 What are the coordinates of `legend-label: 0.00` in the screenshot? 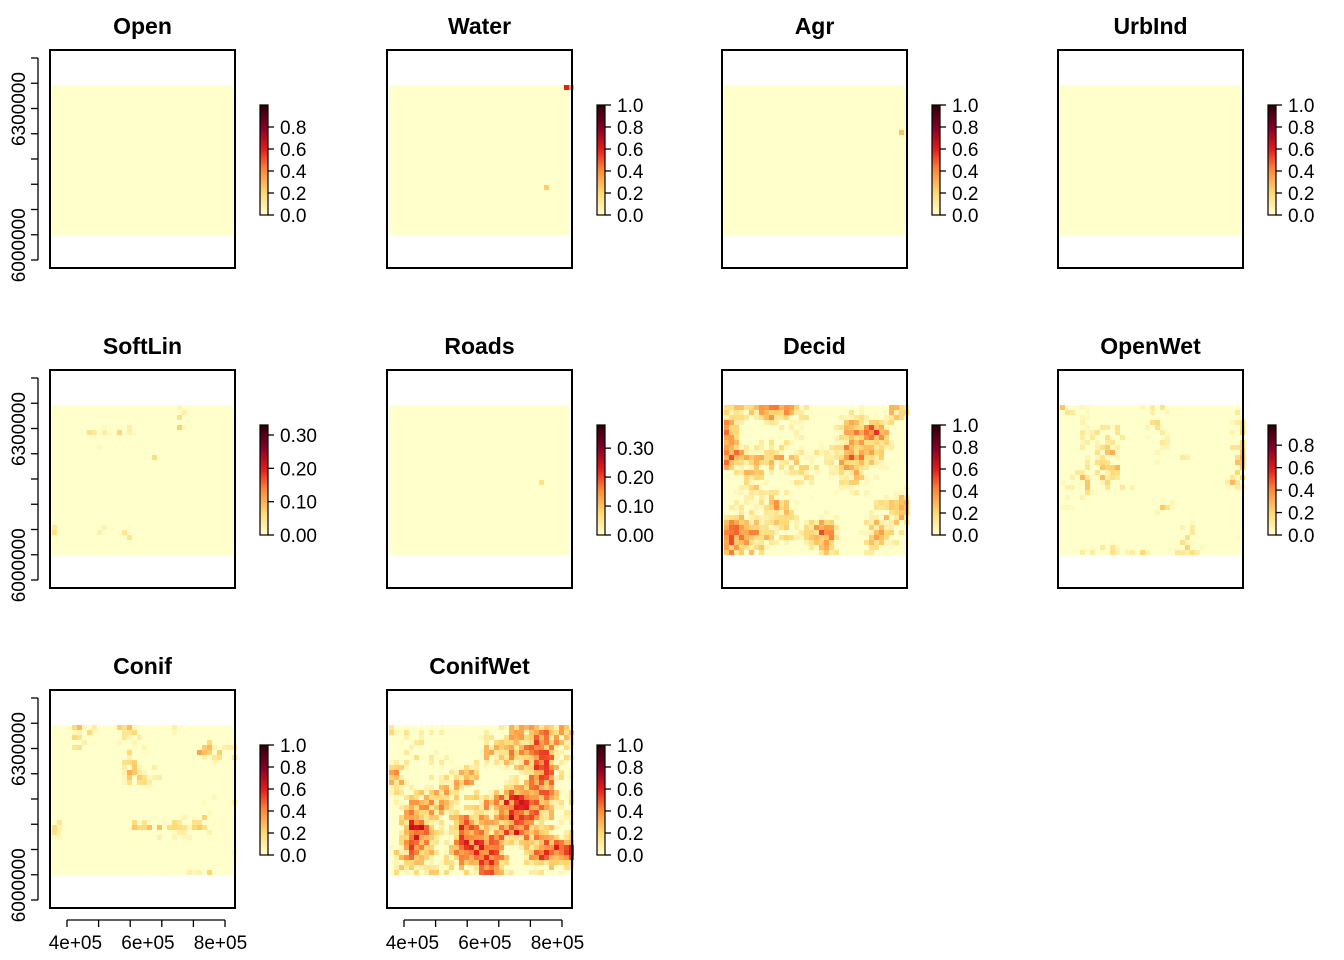 It's located at (635, 536).